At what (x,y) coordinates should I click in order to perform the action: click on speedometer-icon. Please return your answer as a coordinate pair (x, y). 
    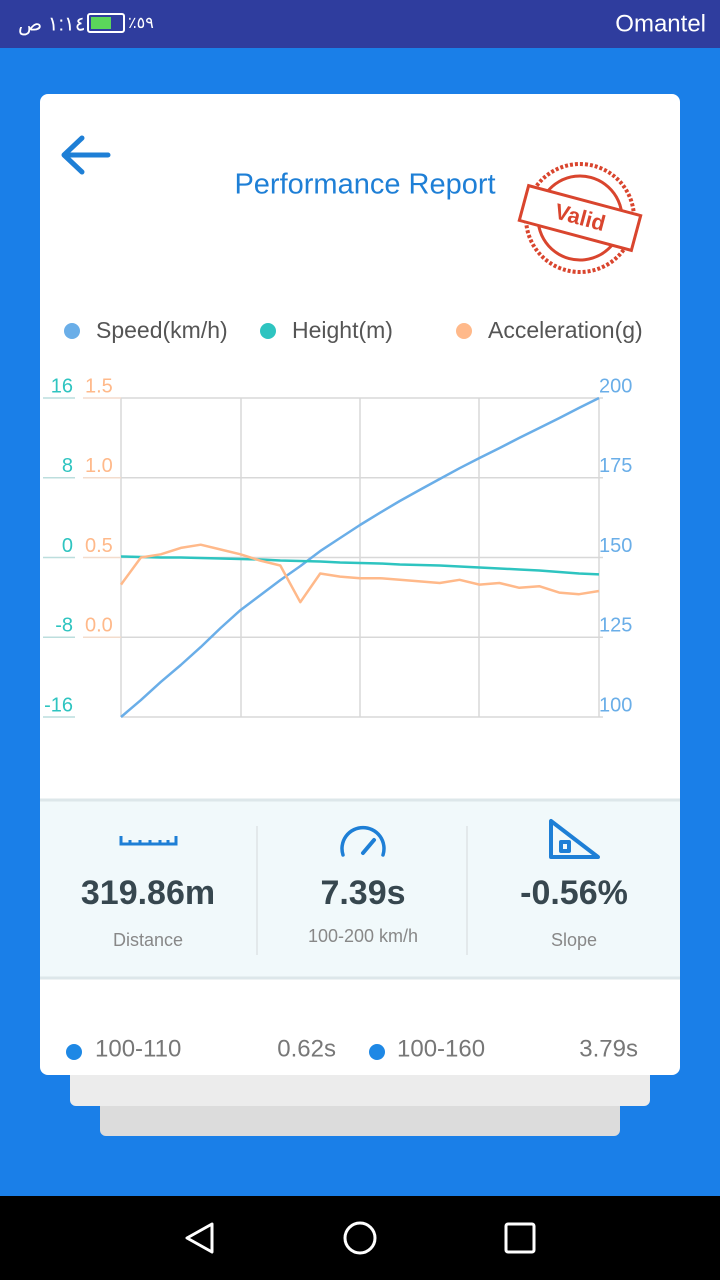
    Looking at the image, I should click on (363, 841).